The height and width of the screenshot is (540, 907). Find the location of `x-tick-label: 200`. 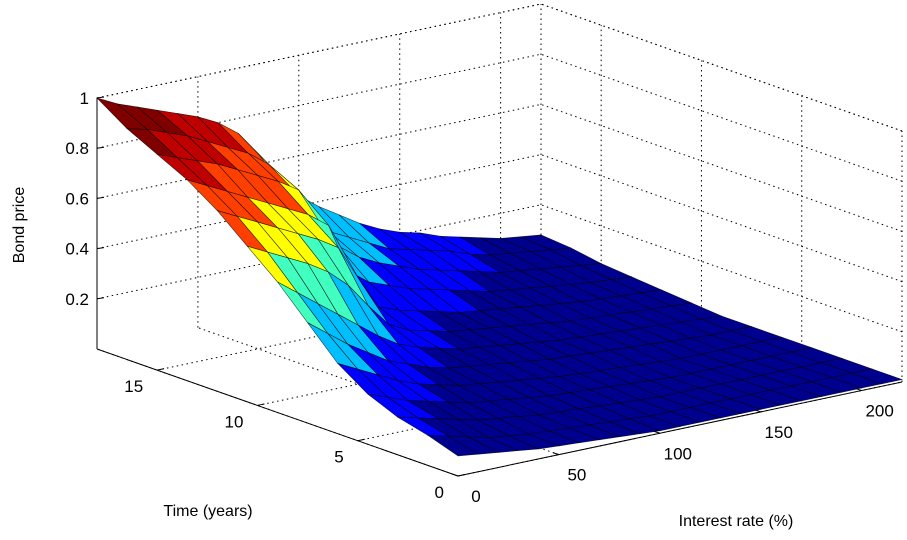

x-tick-label: 200 is located at coordinates (879, 411).